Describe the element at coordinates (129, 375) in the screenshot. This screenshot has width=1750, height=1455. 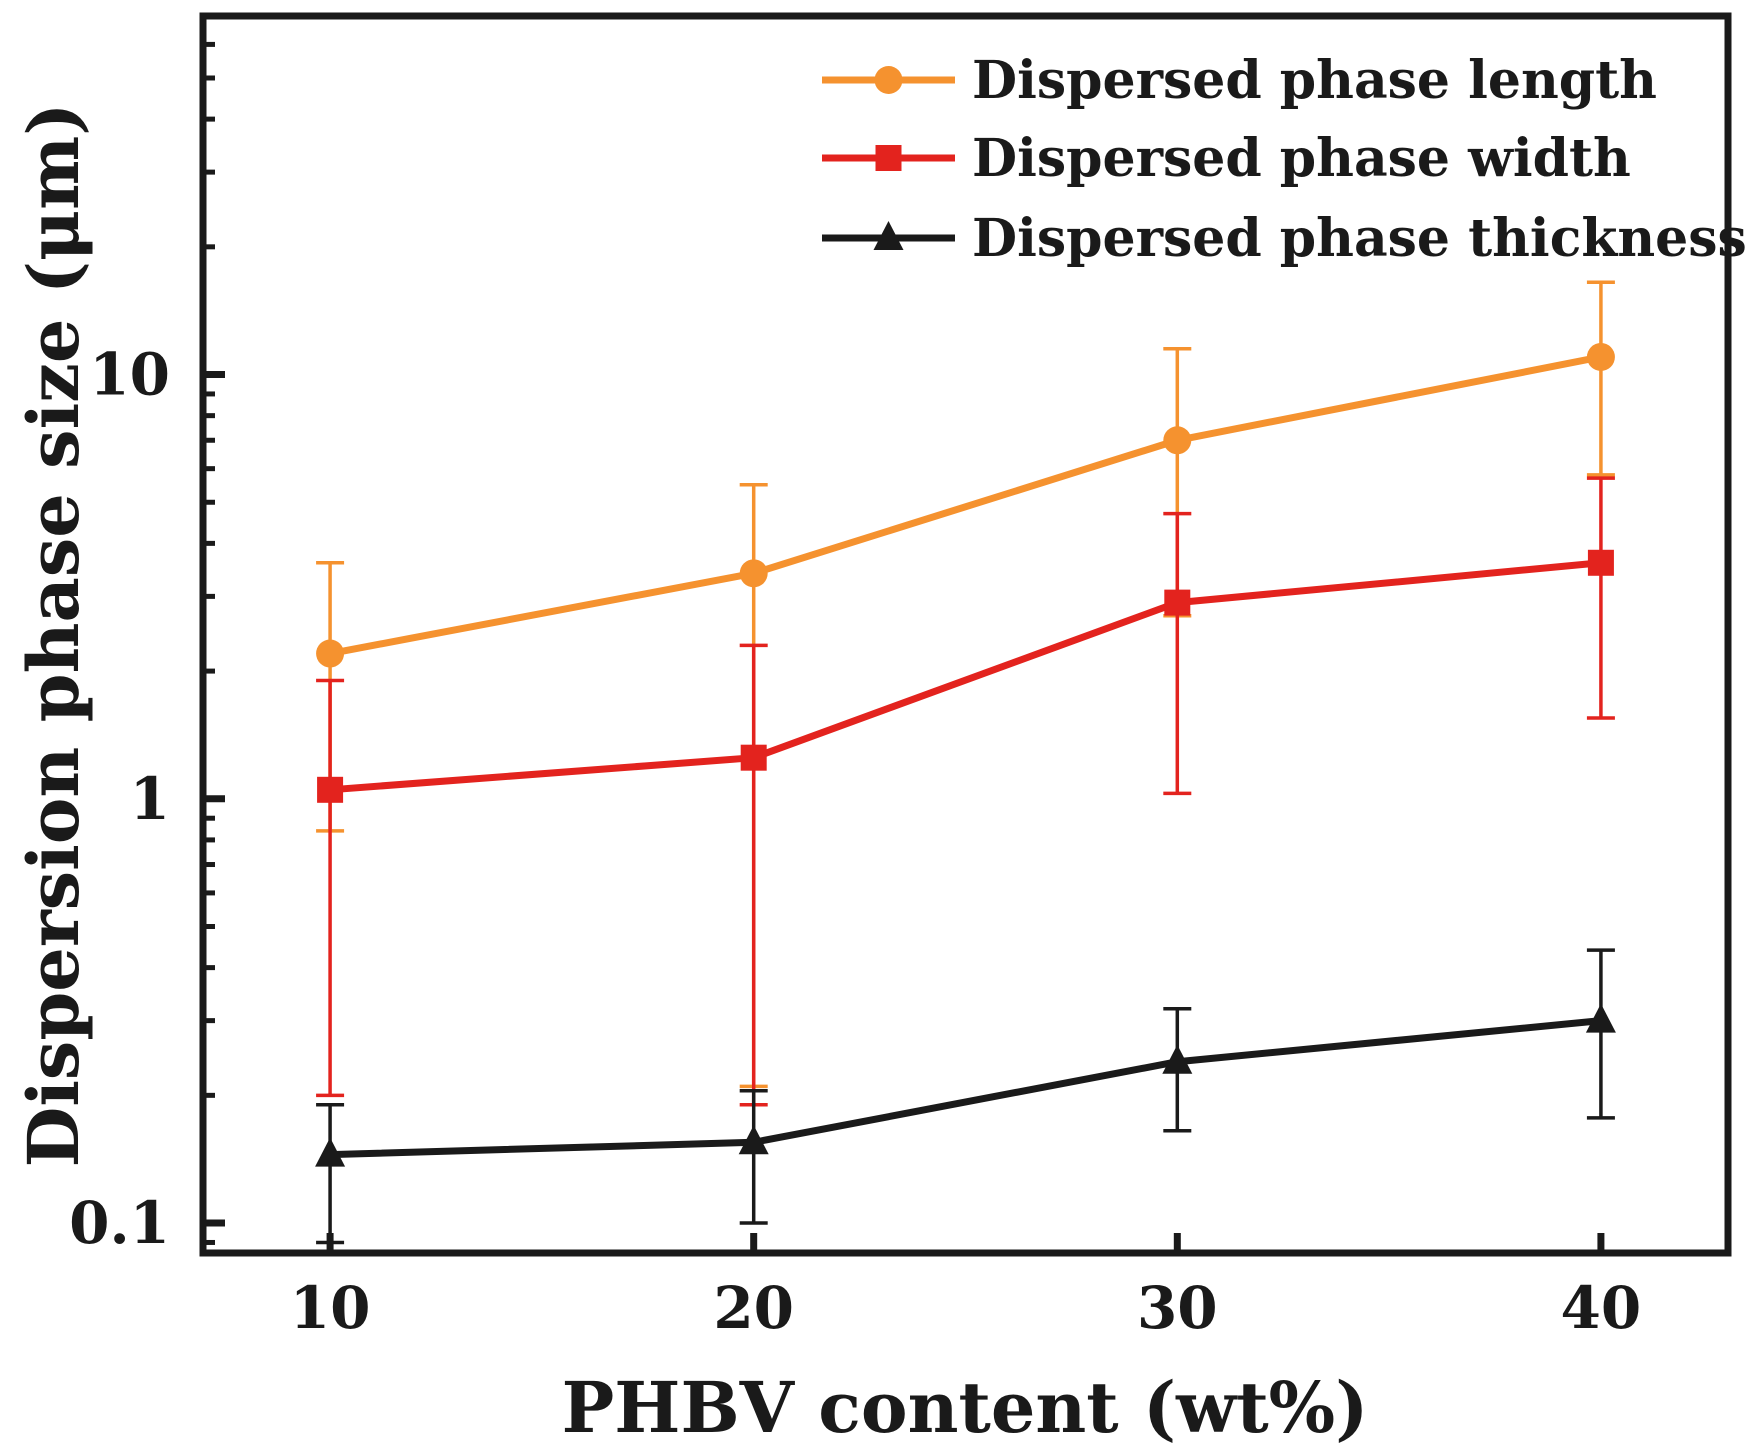
I see `y-tick-label: 10` at that location.